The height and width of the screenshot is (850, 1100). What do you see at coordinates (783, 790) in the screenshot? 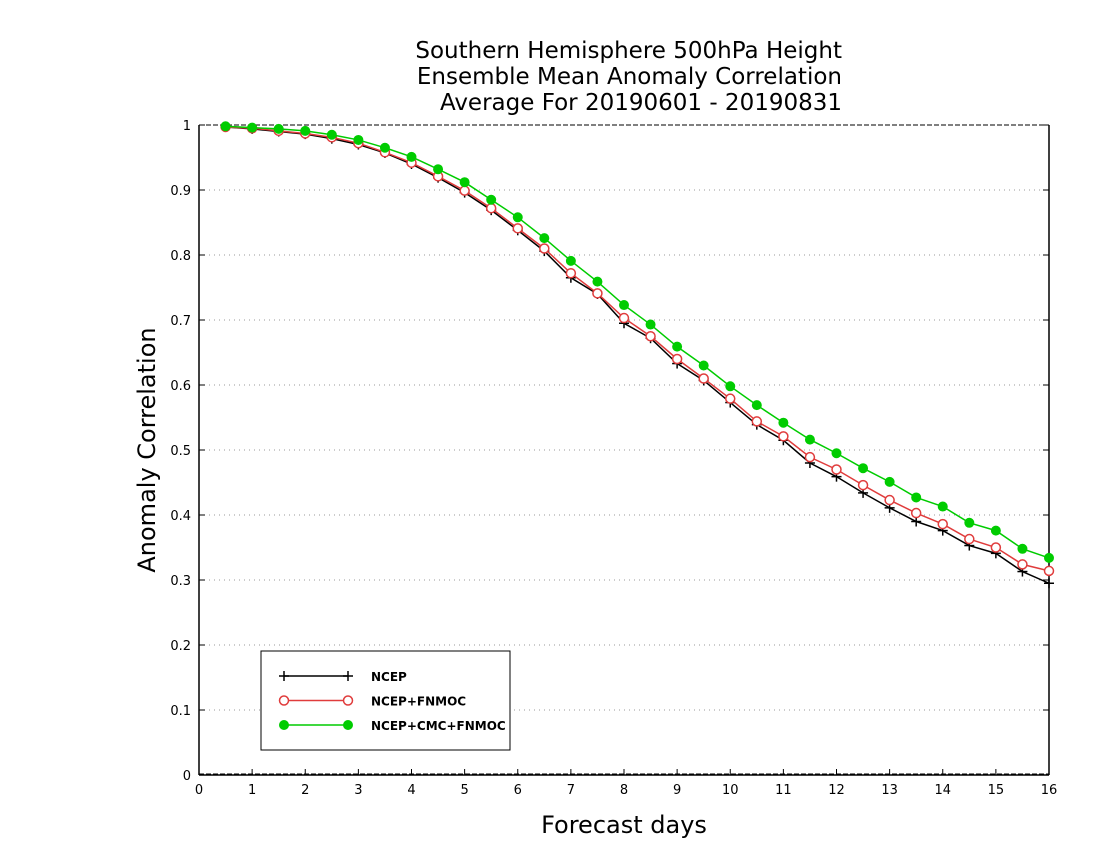
I see `x-tick-label-11: 11` at bounding box center [783, 790].